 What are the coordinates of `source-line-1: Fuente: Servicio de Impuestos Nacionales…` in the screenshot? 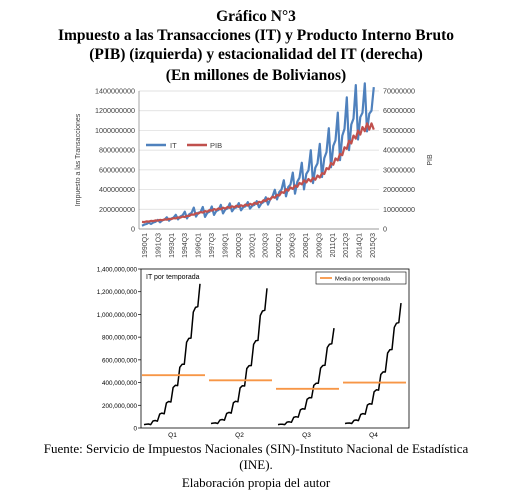 It's located at (256, 448).